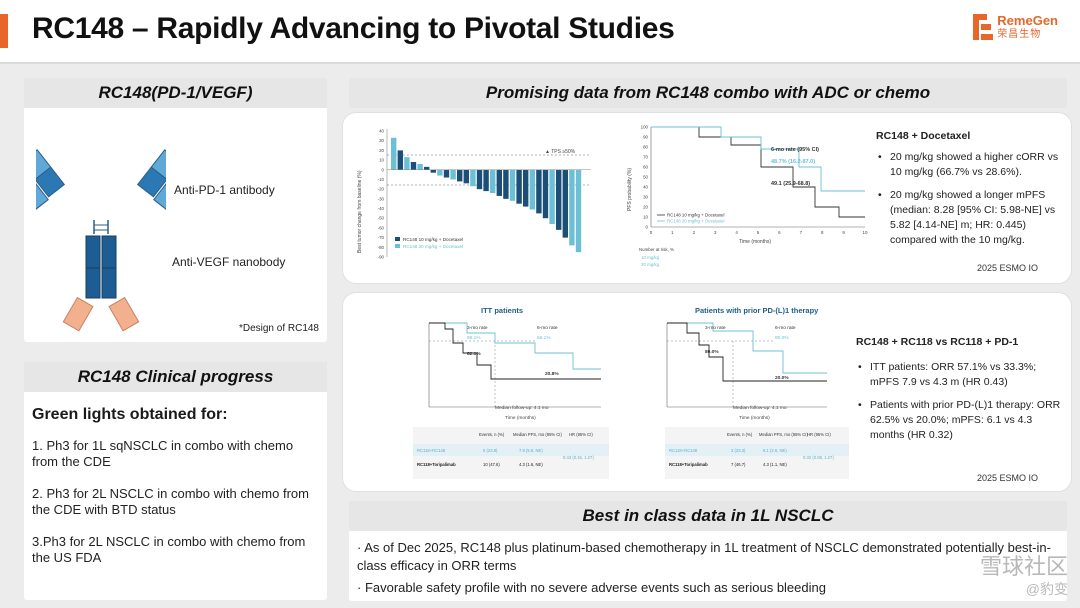  I want to click on km-risk-row-10: 10 mg/kg, so click(650, 257).